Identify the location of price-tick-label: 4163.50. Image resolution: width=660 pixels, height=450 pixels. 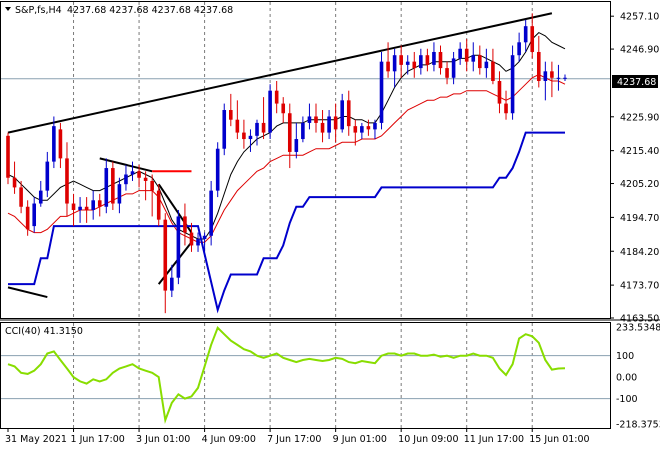
(639, 319).